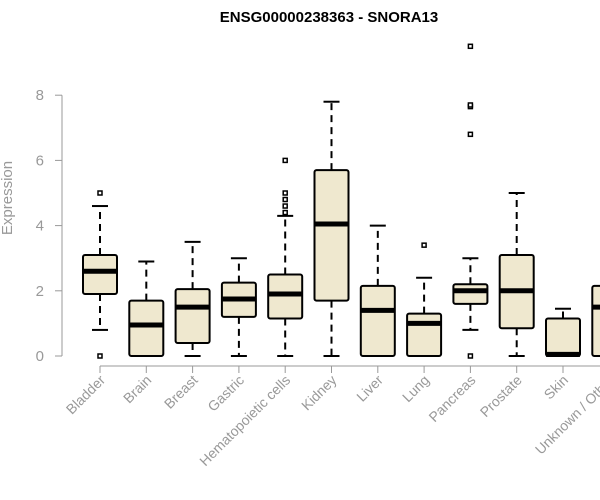 The height and width of the screenshot is (500, 600). Describe the element at coordinates (244, 420) in the screenshot. I see `x-tick-label: Hematopoietic cells` at that location.